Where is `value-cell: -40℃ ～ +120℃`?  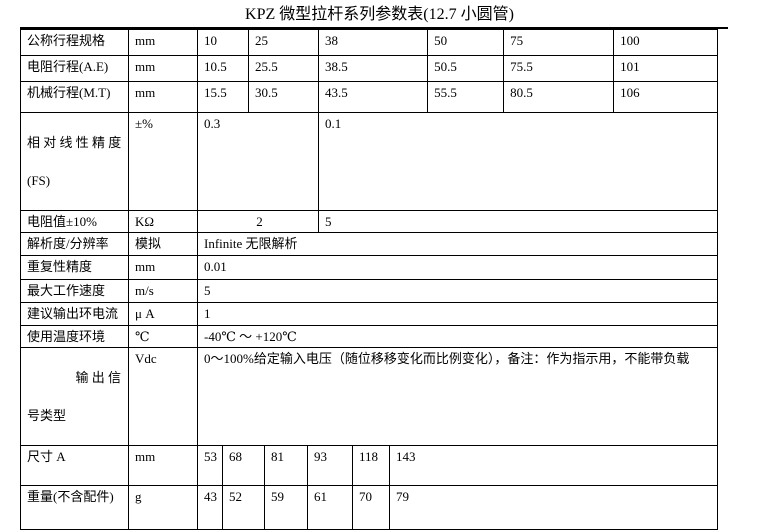 value-cell: -40℃ ～ +120℃ is located at coordinates (457, 336).